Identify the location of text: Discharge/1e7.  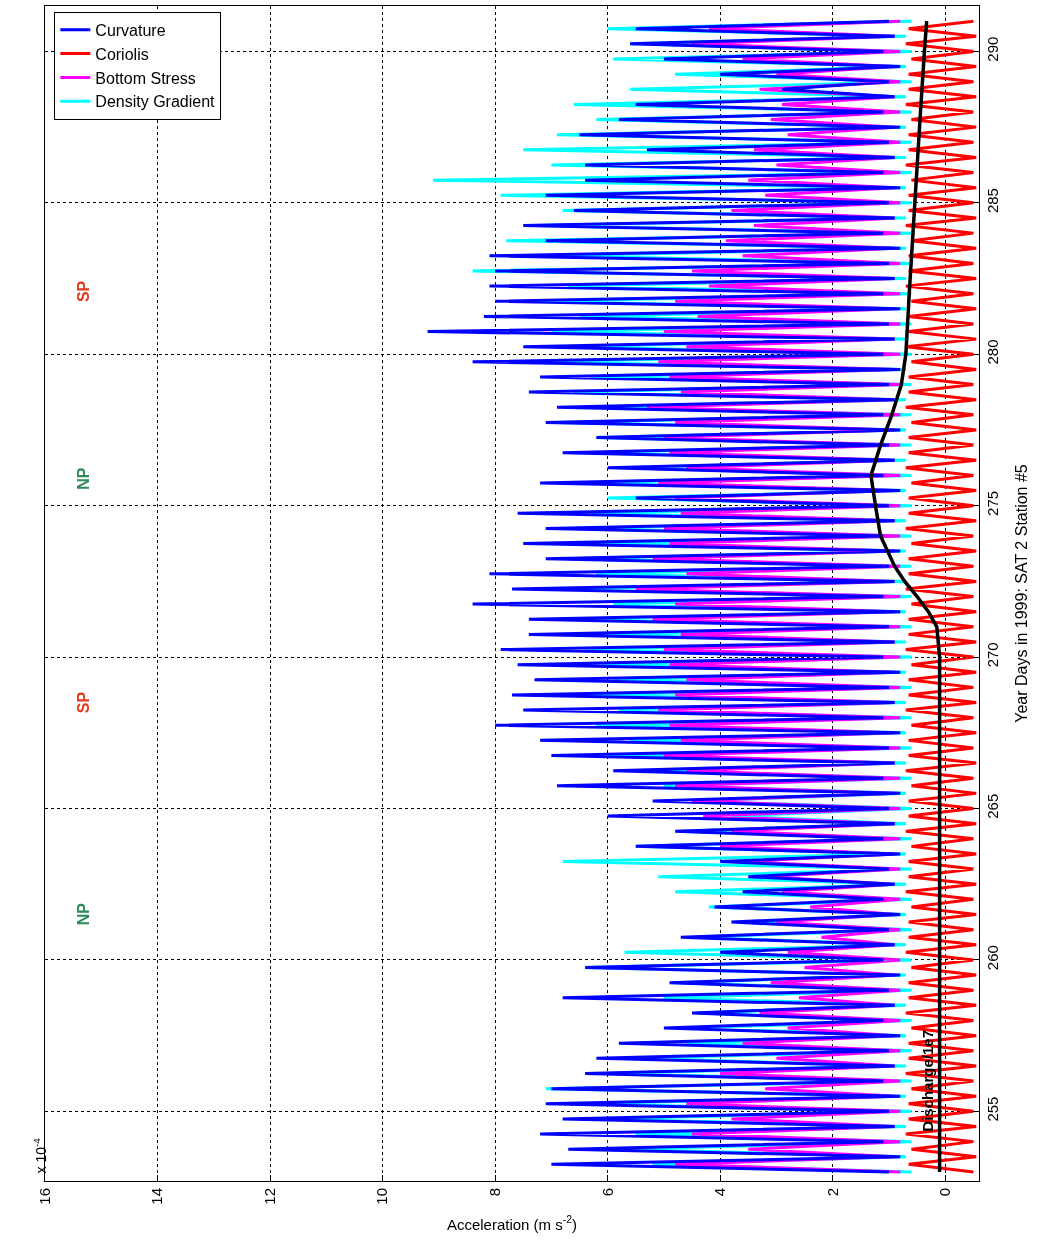
(927, 1080).